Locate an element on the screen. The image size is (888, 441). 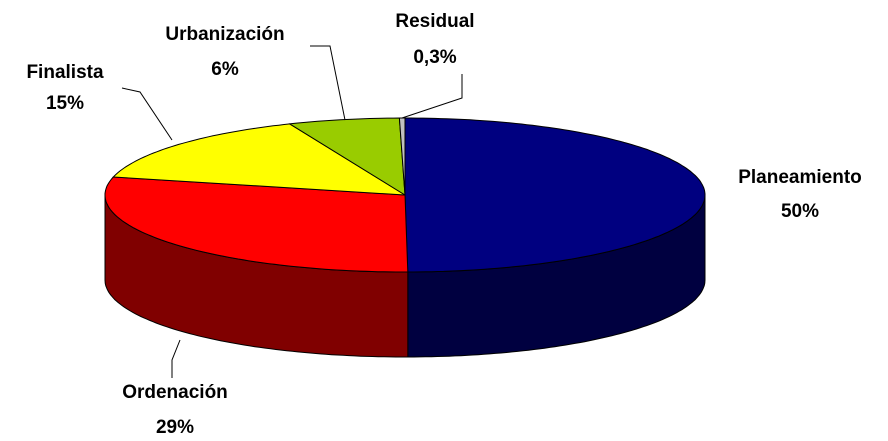
slice-label: Ordenación is located at coordinates (175, 392).